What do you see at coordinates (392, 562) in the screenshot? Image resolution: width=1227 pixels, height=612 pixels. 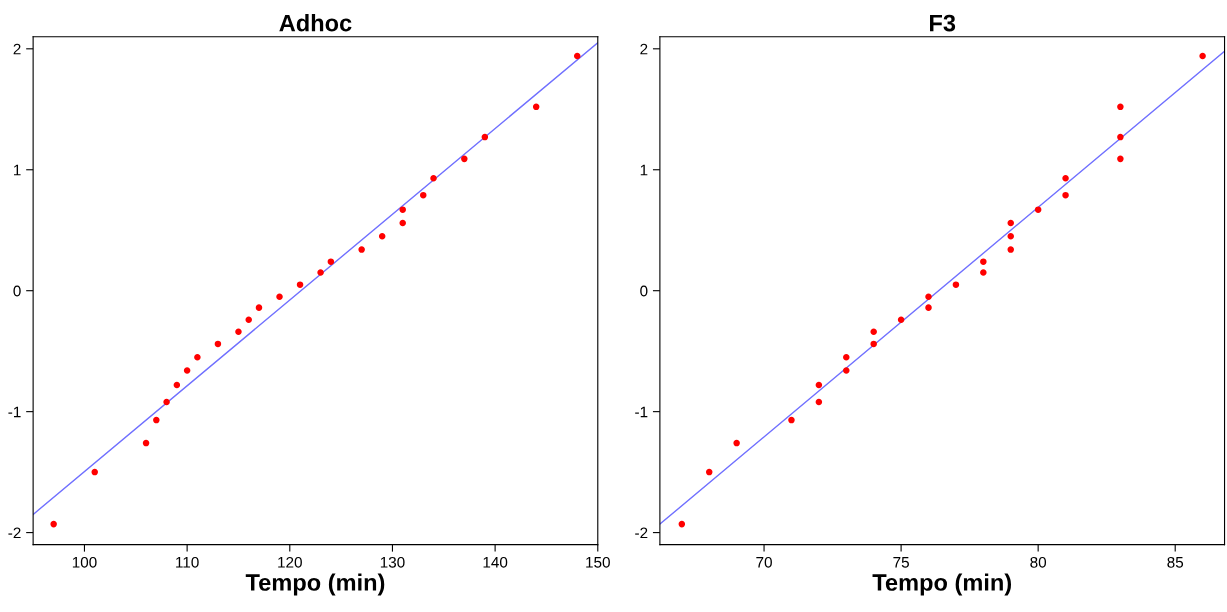 I see `x-tick-label: 130` at bounding box center [392, 562].